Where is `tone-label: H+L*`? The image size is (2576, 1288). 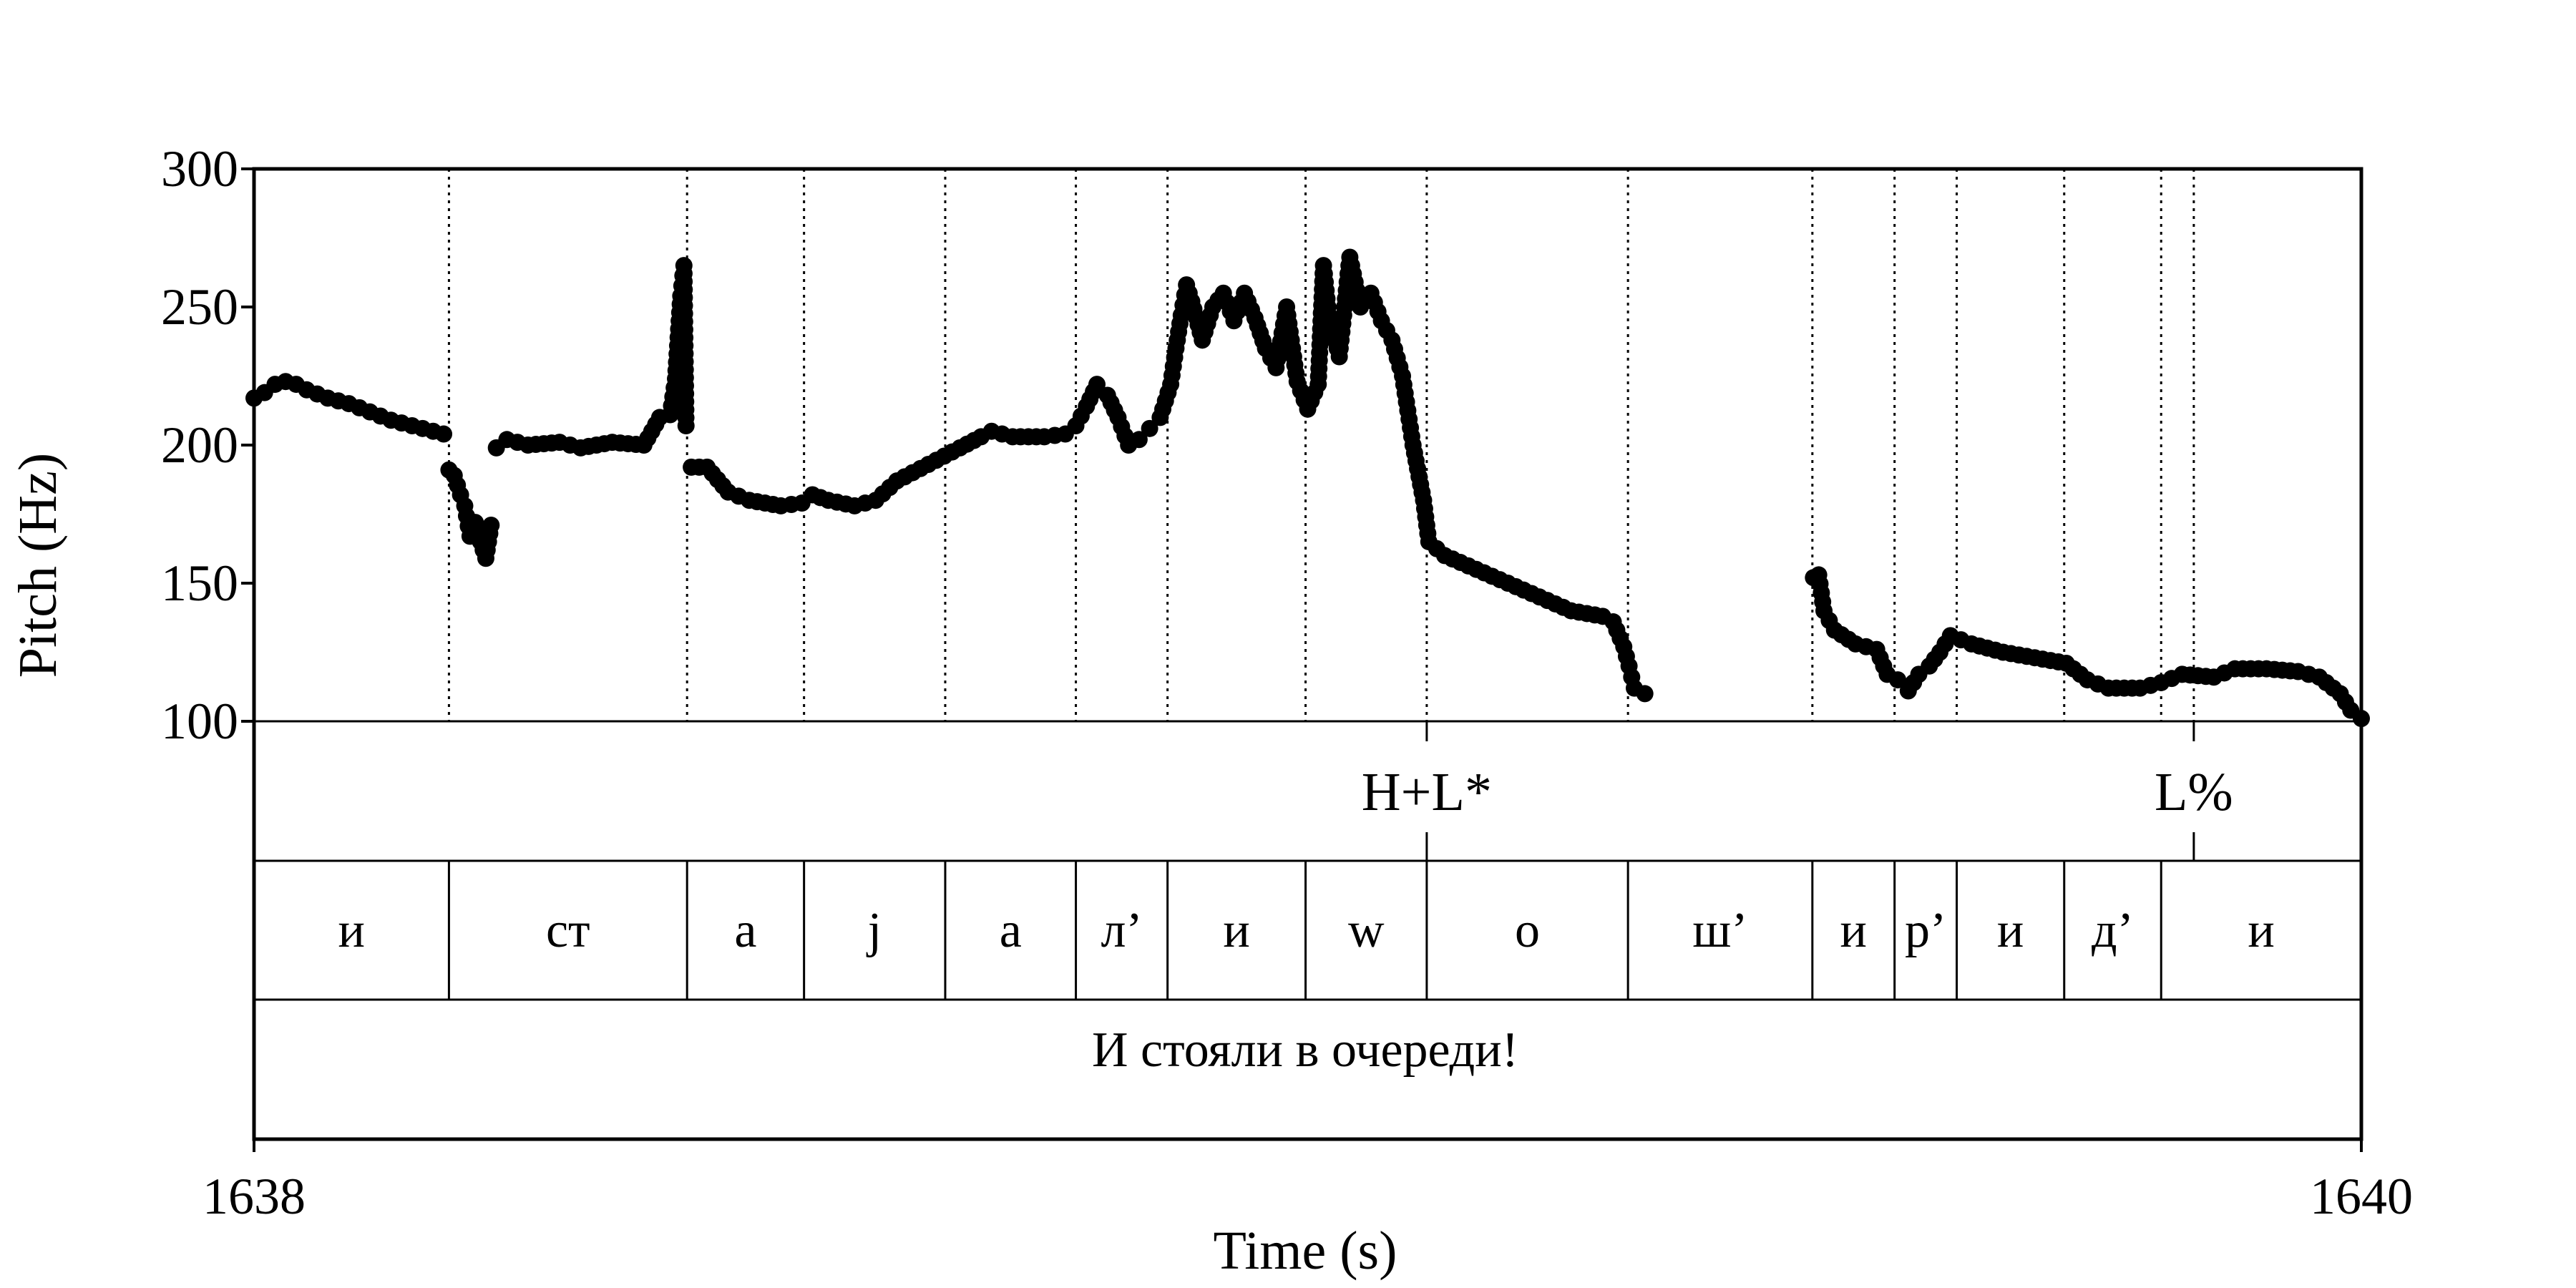
tone-label: H+L* is located at coordinates (1427, 792).